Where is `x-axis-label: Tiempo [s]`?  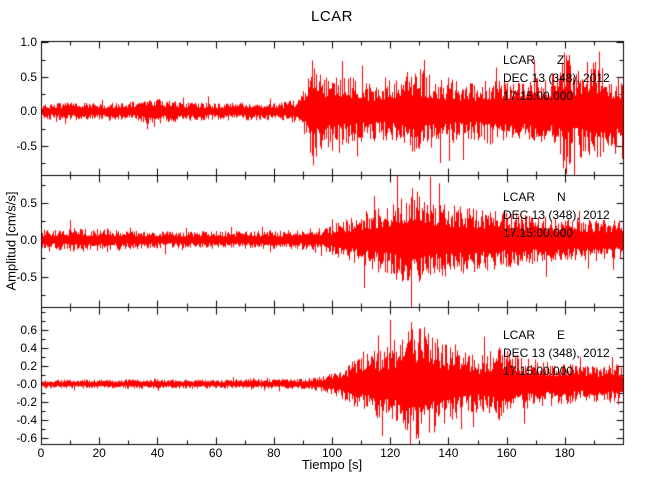
x-axis-label: Tiempo [s] is located at coordinates (332, 464).